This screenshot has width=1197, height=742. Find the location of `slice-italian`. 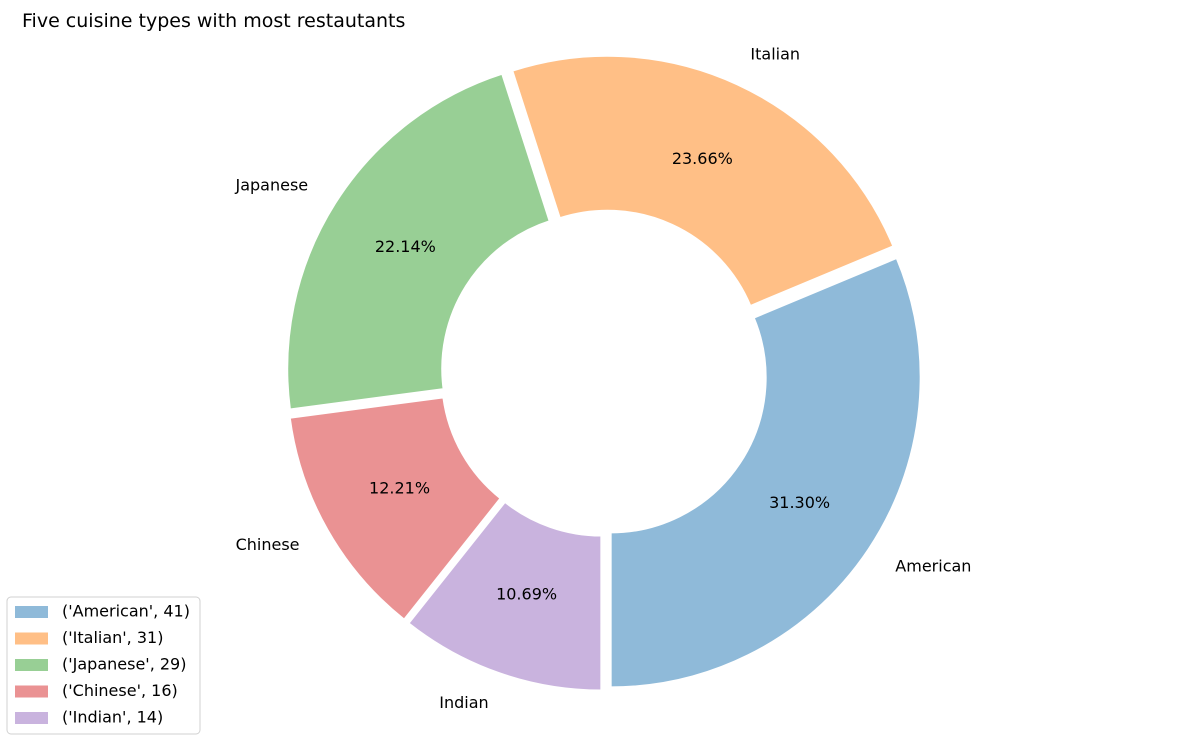

slice-italian is located at coordinates (703, 181).